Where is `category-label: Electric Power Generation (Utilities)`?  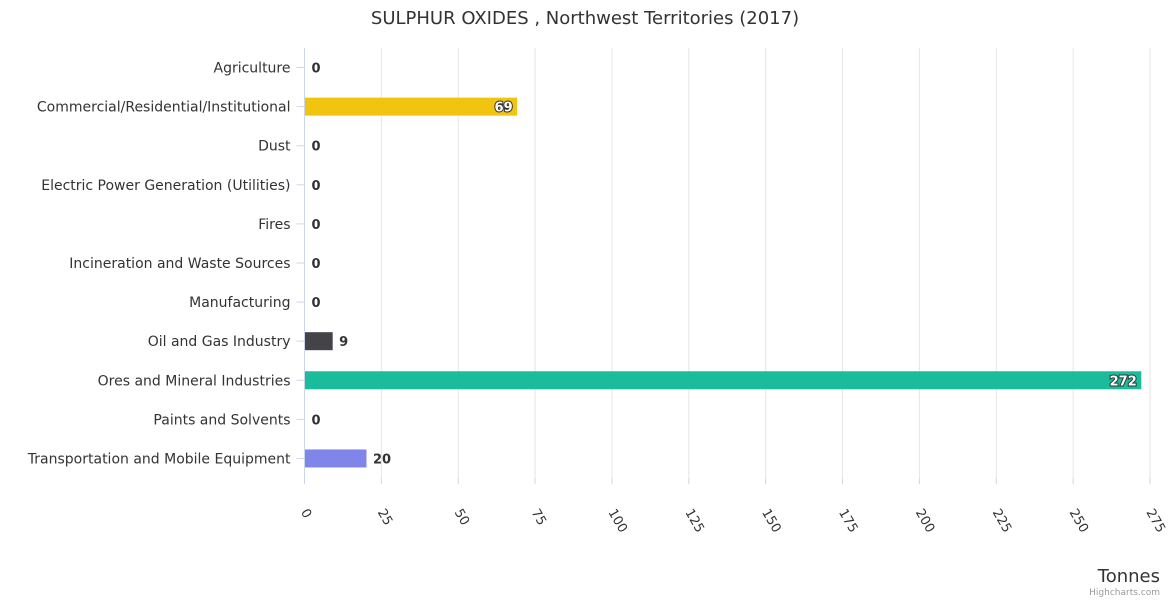
category-label: Electric Power Generation (Utilities) is located at coordinates (165, 186).